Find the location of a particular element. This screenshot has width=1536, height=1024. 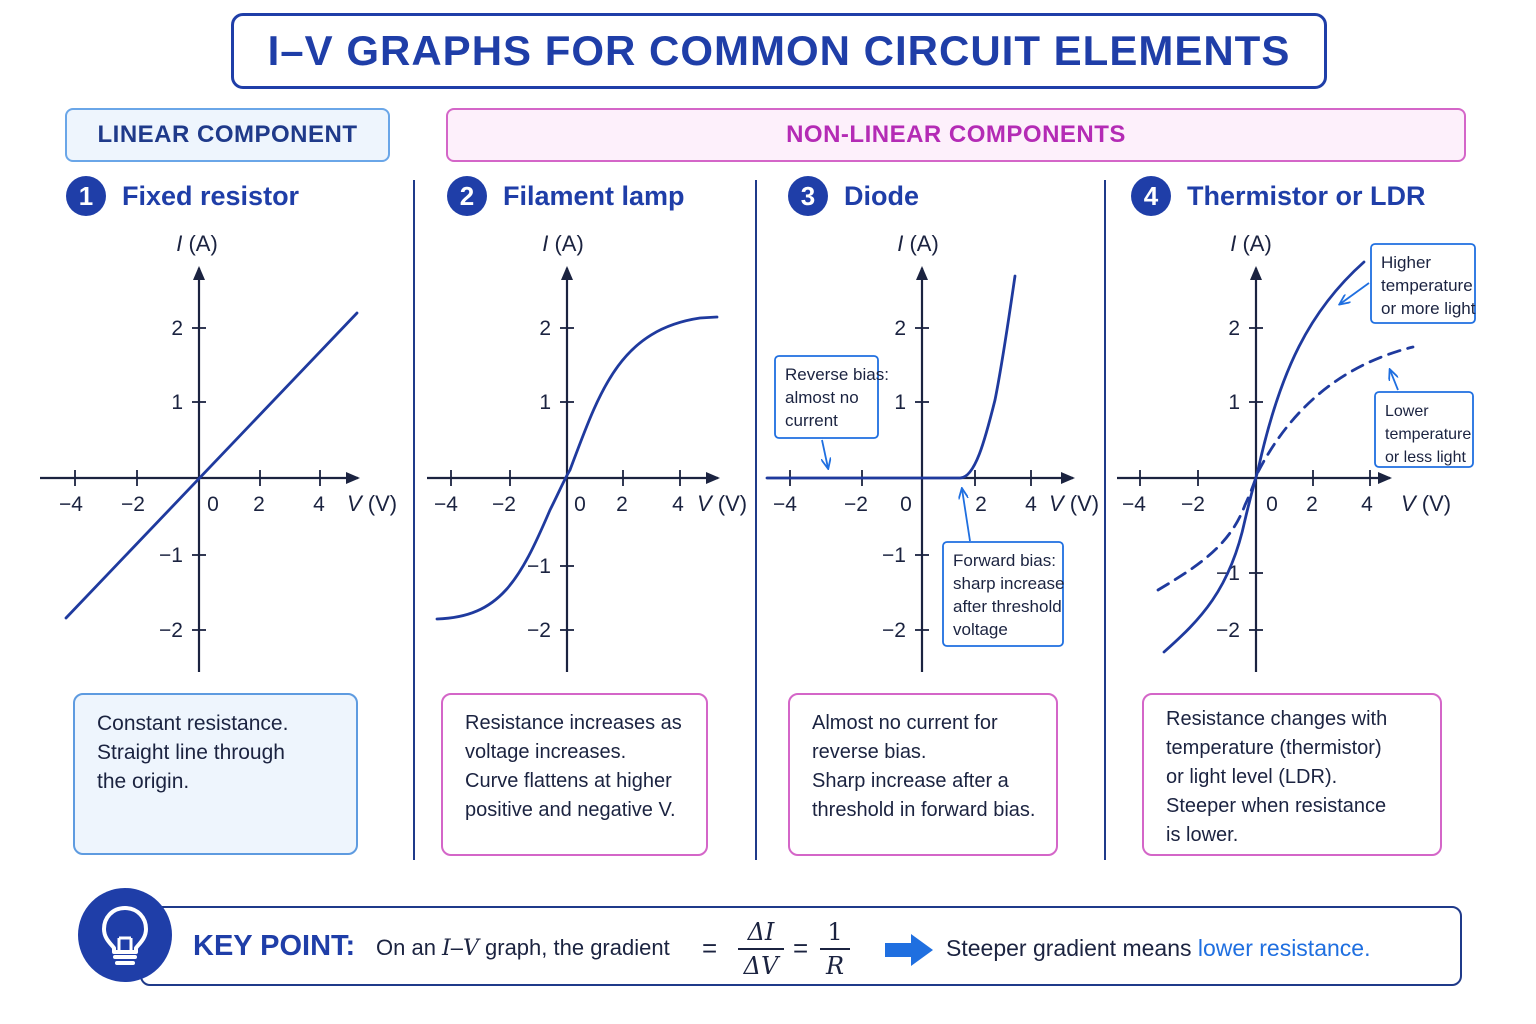

callout-line: Lower is located at coordinates (1407, 411).